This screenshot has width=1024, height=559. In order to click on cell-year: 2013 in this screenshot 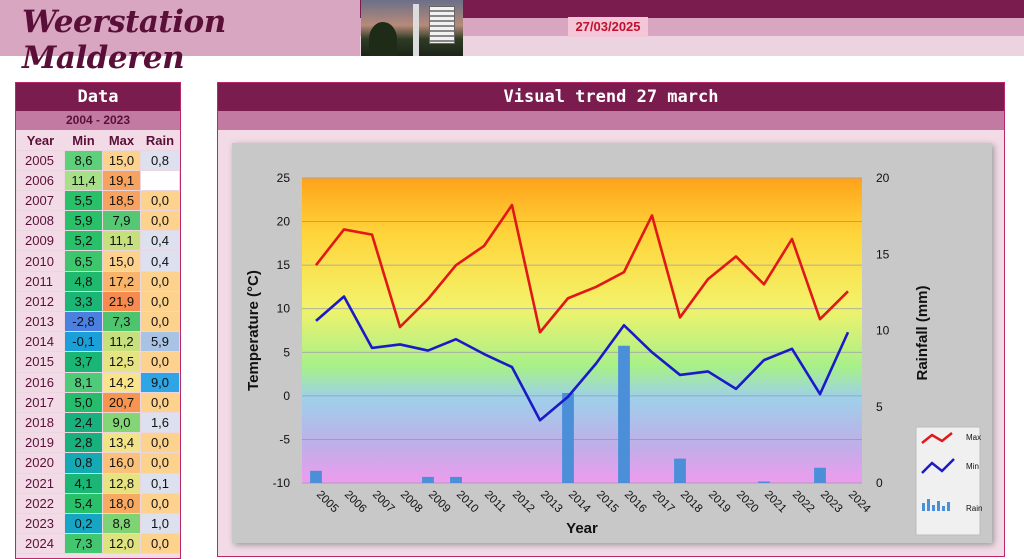, I will do `click(40, 321)`.